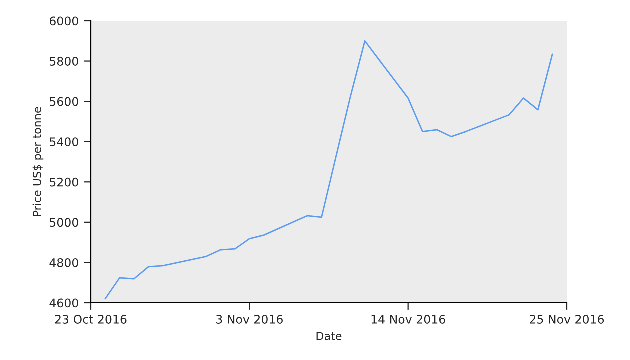  I want to click on x-tick-label: 3 Nov 2016, so click(249, 319).